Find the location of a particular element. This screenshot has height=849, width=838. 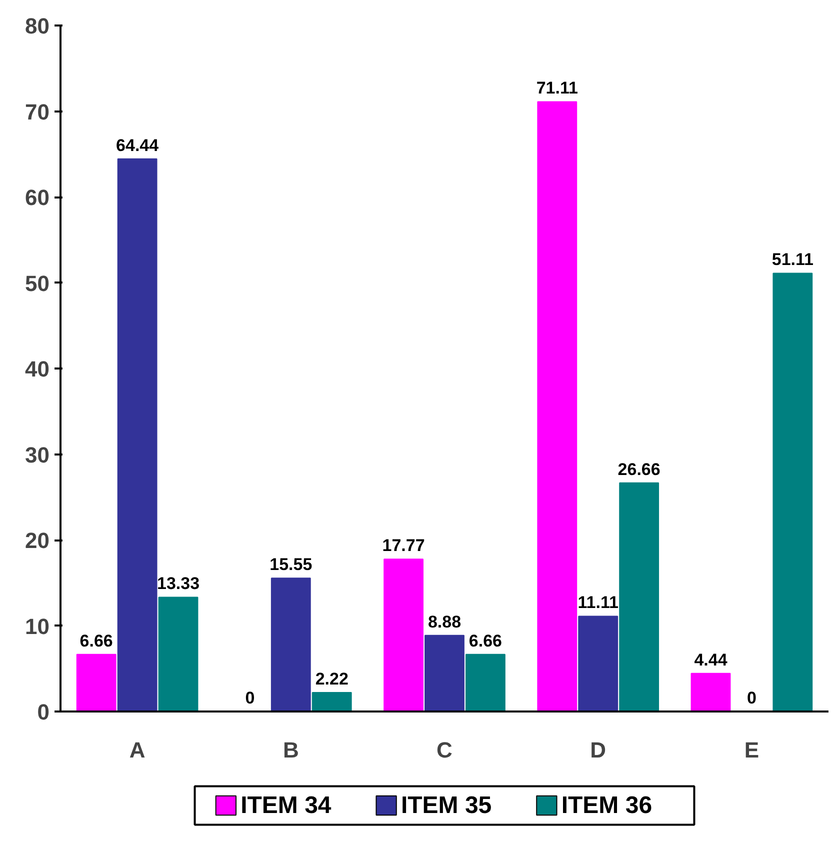

data-label: 2.22 is located at coordinates (331, 678).